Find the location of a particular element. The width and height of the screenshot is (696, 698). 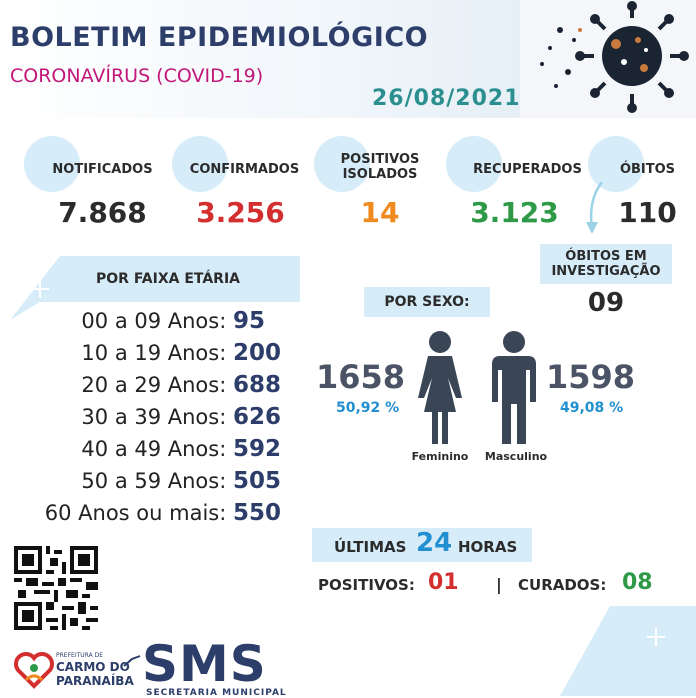

investigacao-box is located at coordinates (606, 264).